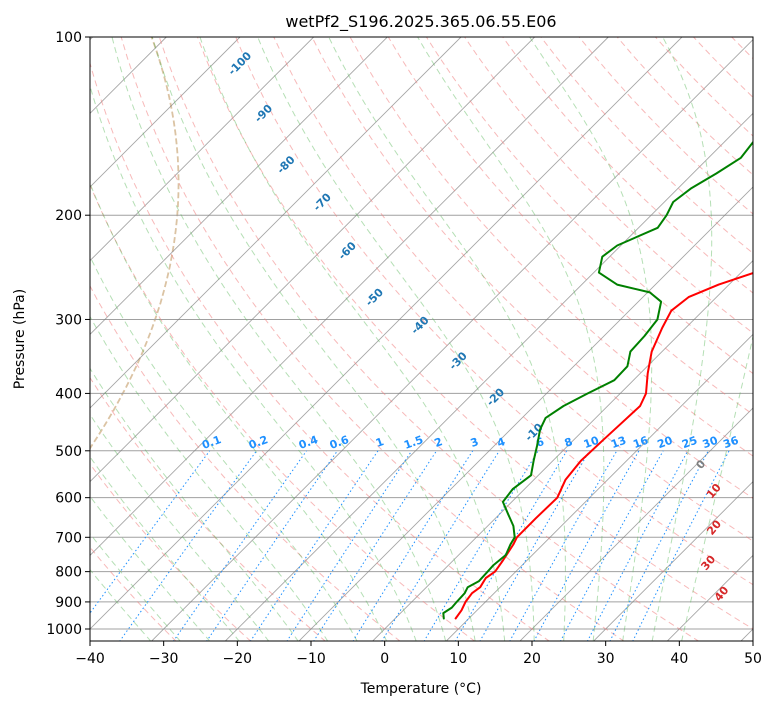 This screenshot has height=708, width=775. I want to click on y-tick-label-2: 300, so click(68, 320).